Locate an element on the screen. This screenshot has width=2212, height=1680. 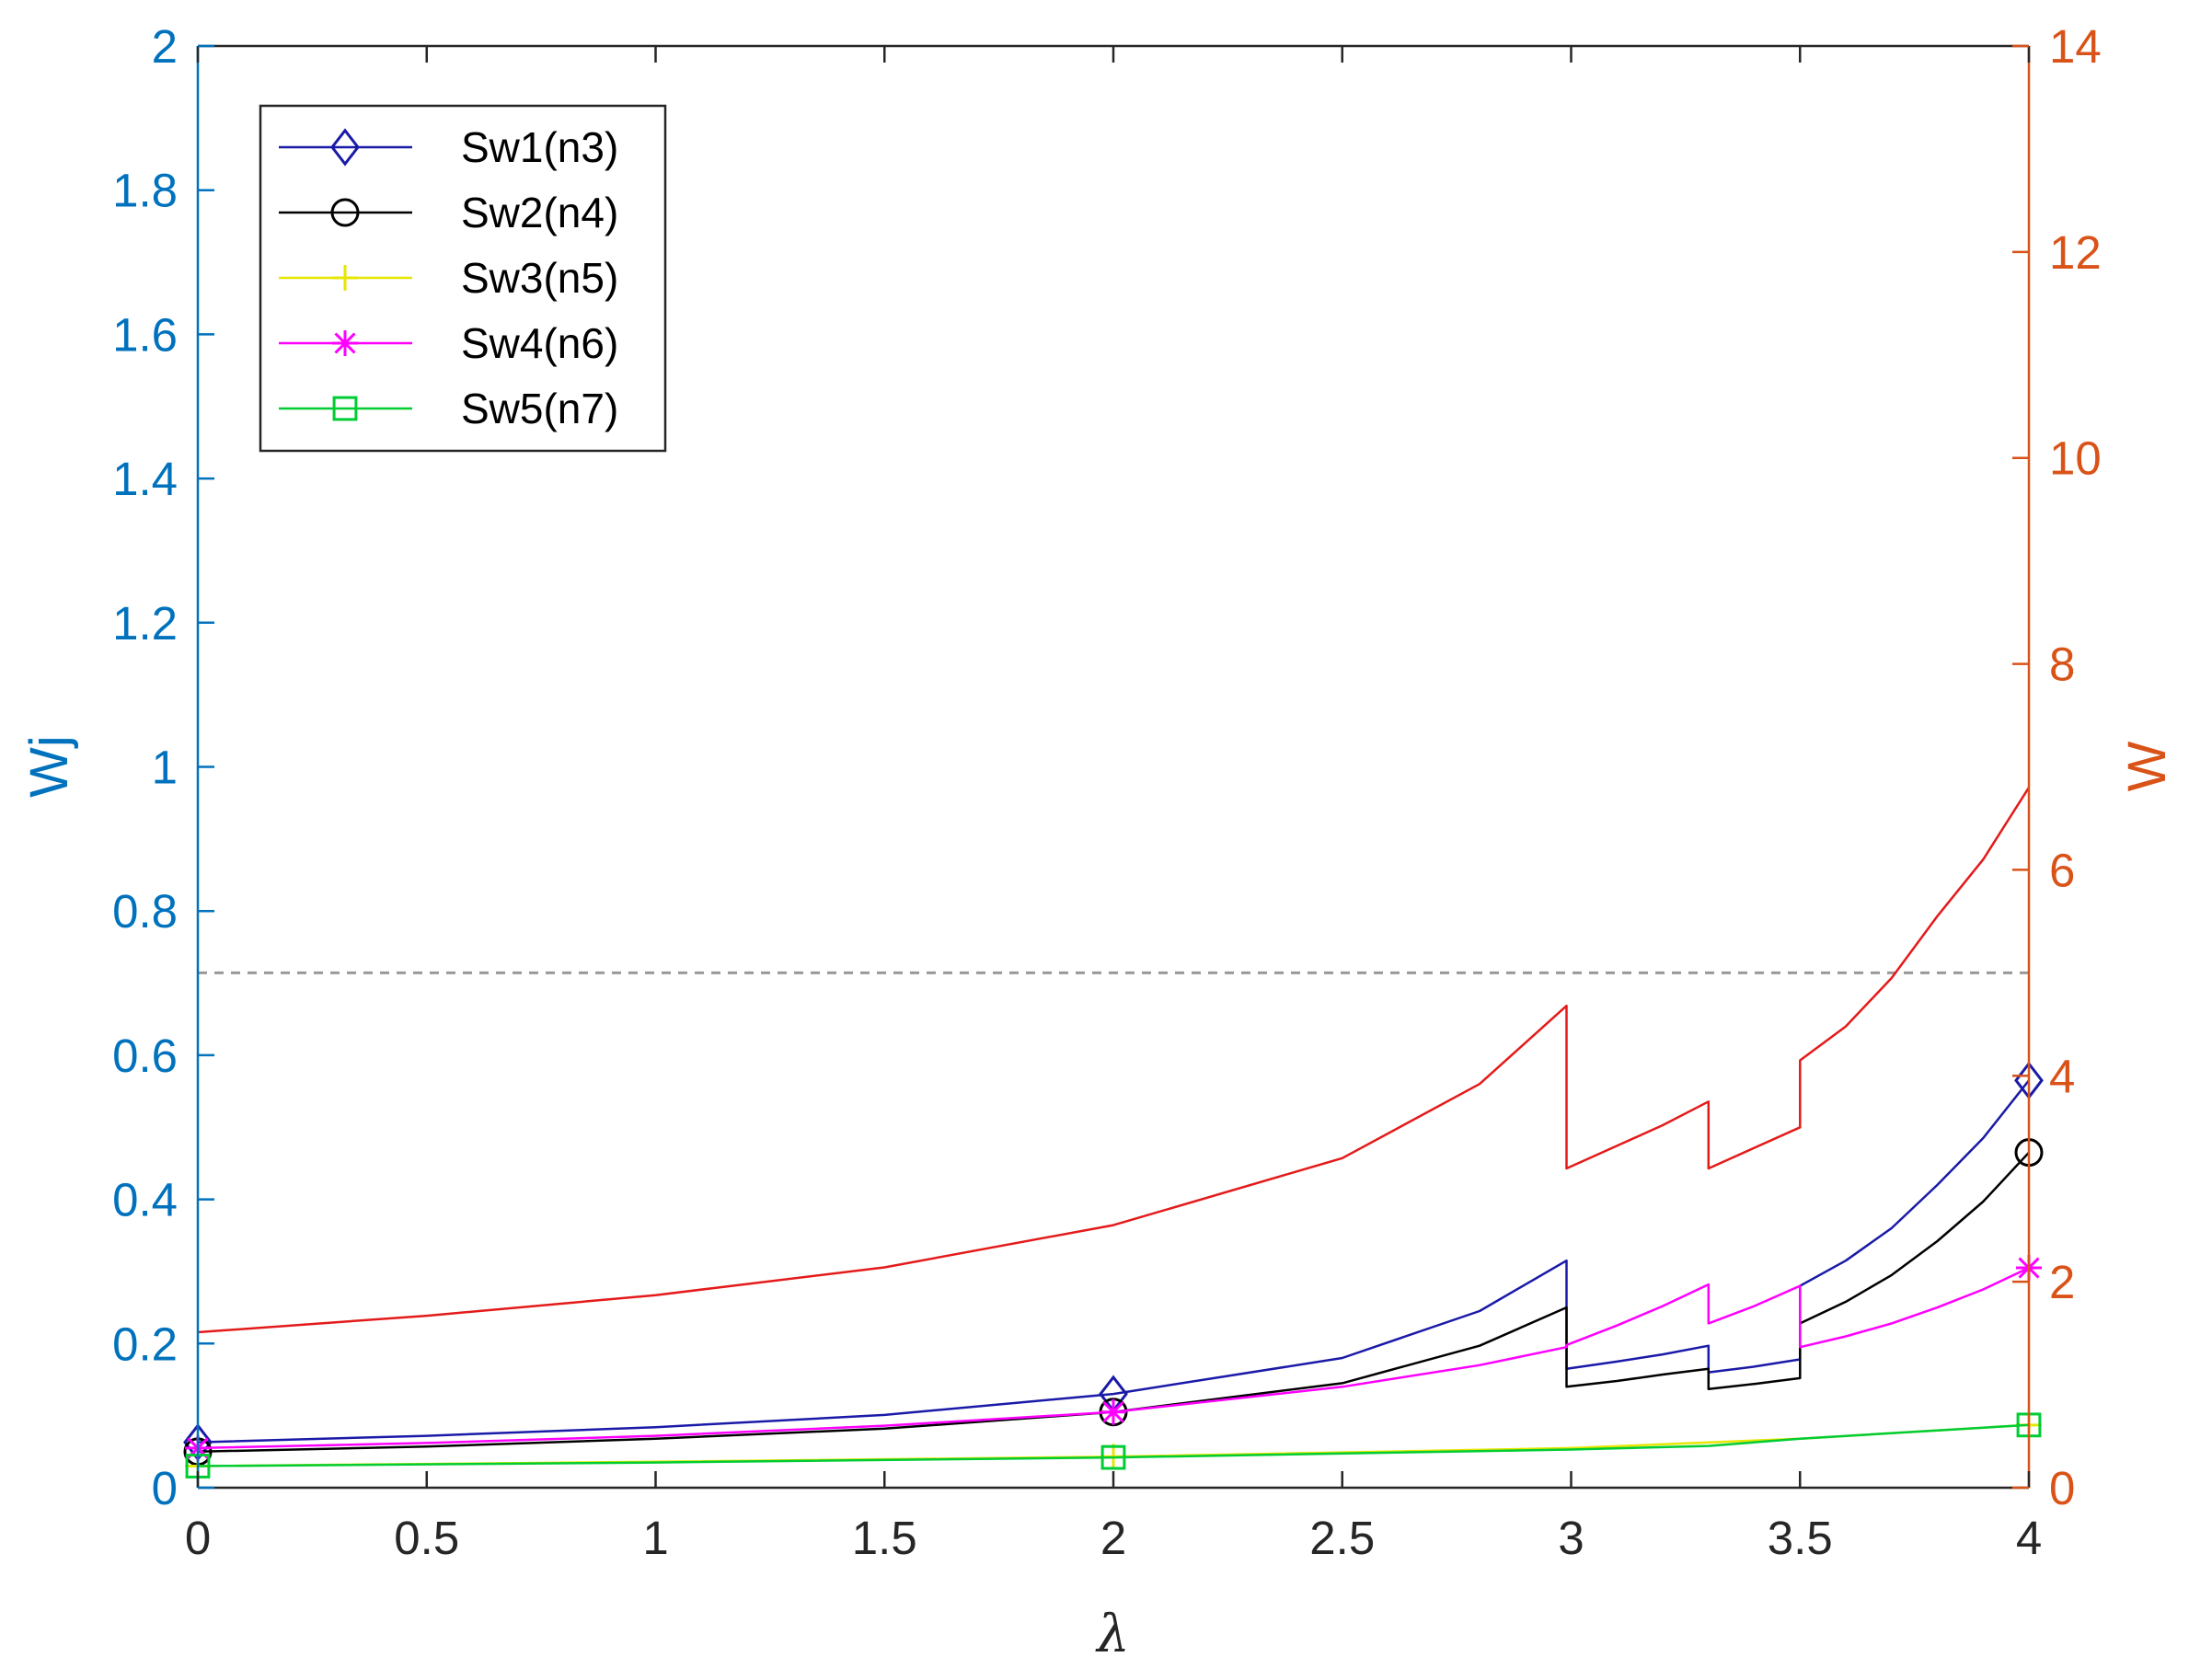
y-right-tick-label-6: 12 is located at coordinates (2075, 252).